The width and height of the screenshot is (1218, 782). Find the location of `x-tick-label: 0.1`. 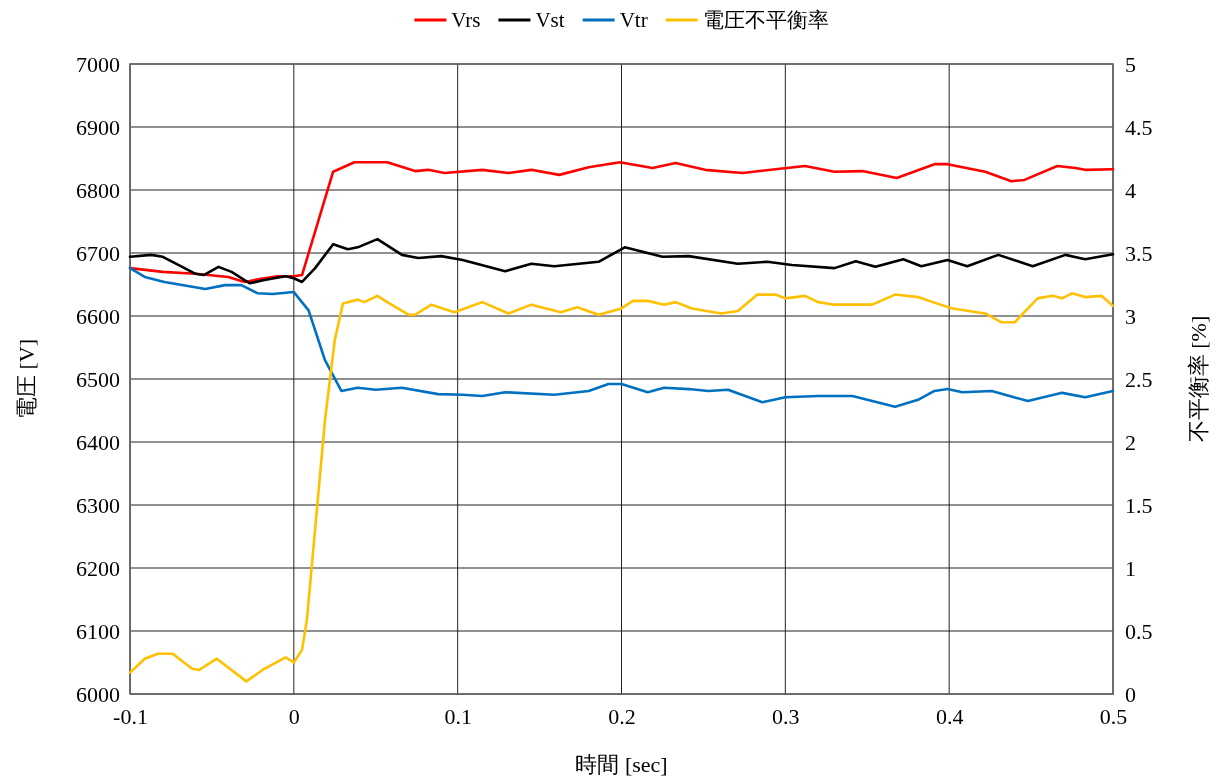

x-tick-label: 0.1 is located at coordinates (458, 716).